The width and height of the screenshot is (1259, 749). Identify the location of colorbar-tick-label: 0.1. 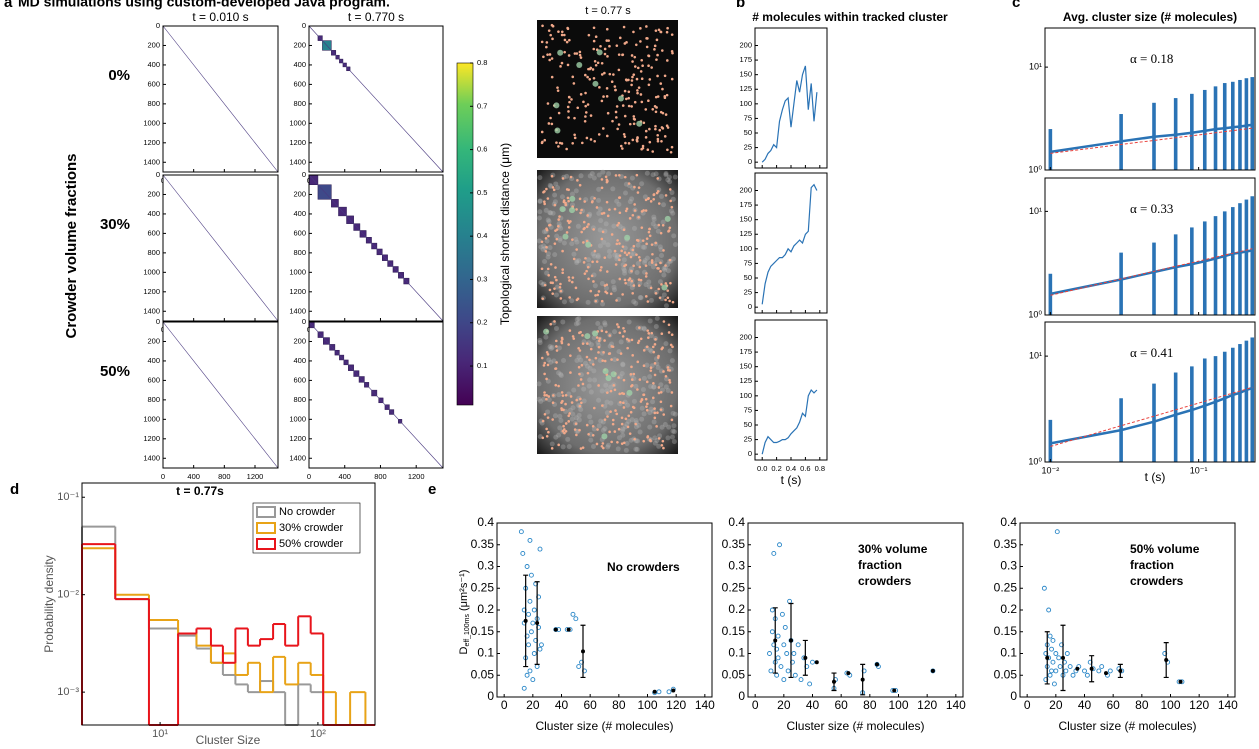
(482, 365).